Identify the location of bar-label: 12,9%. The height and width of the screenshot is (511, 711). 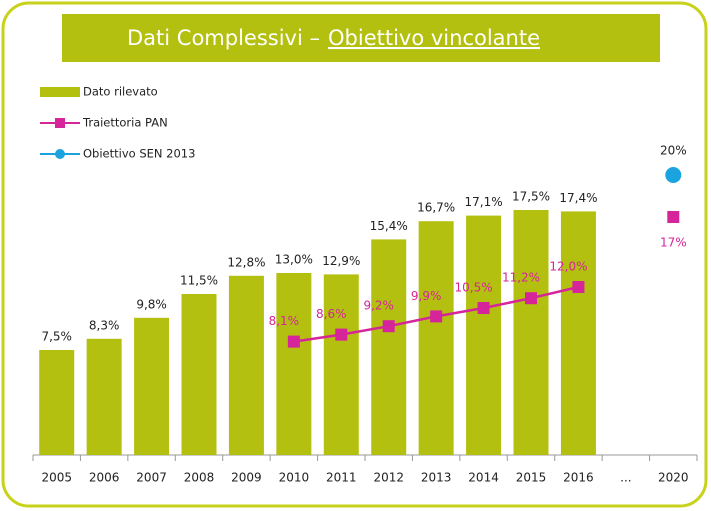
(341, 261).